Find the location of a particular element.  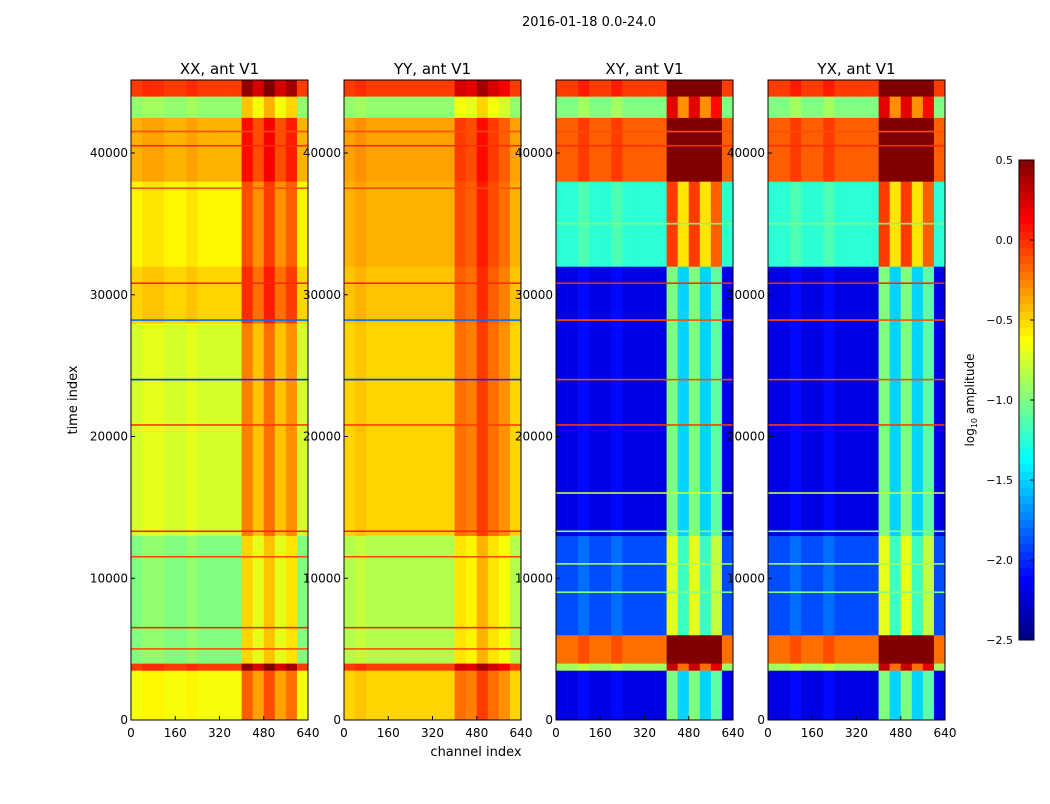

y-axis-label: time index is located at coordinates (73, 399).